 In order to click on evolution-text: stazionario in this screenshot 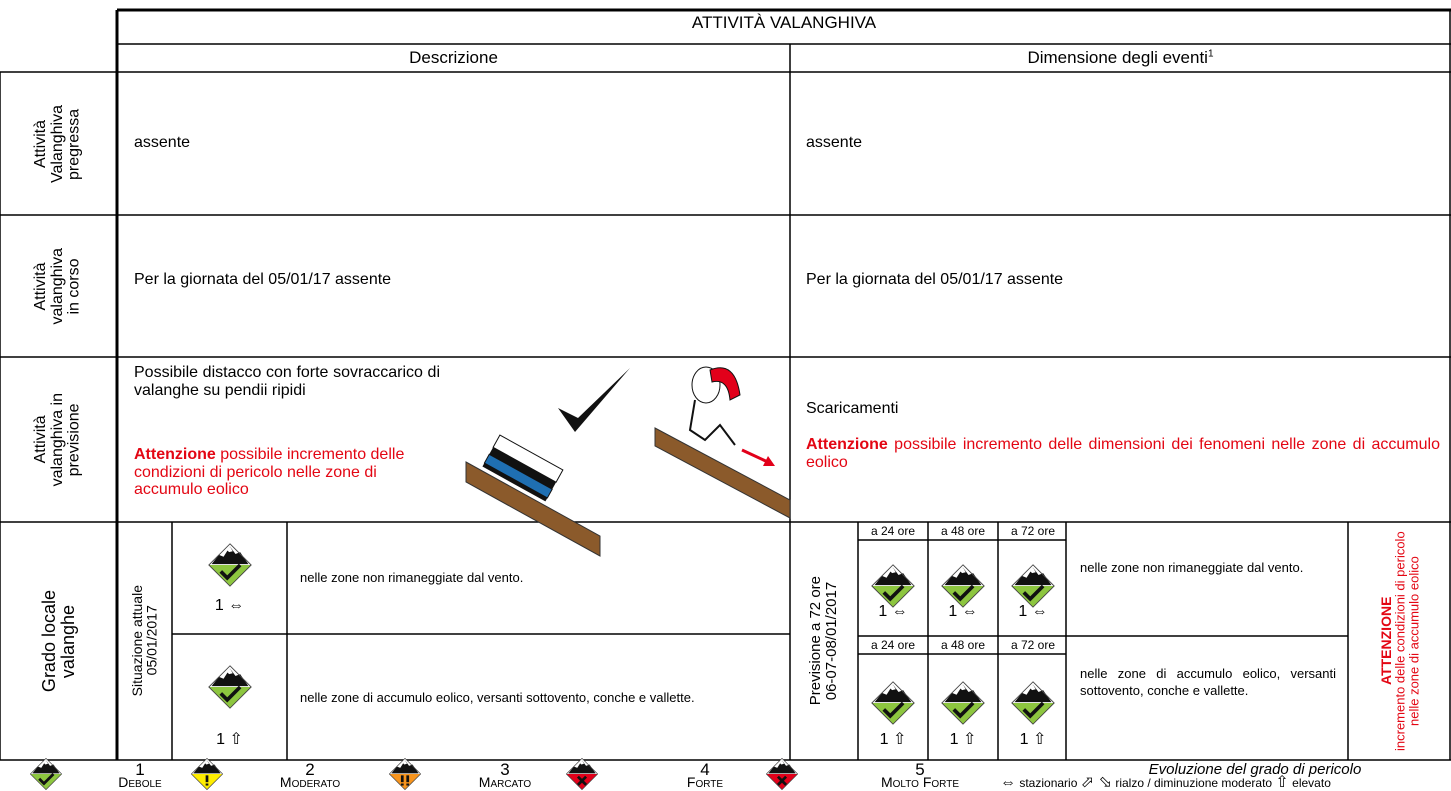, I will do `click(1048, 783)`.